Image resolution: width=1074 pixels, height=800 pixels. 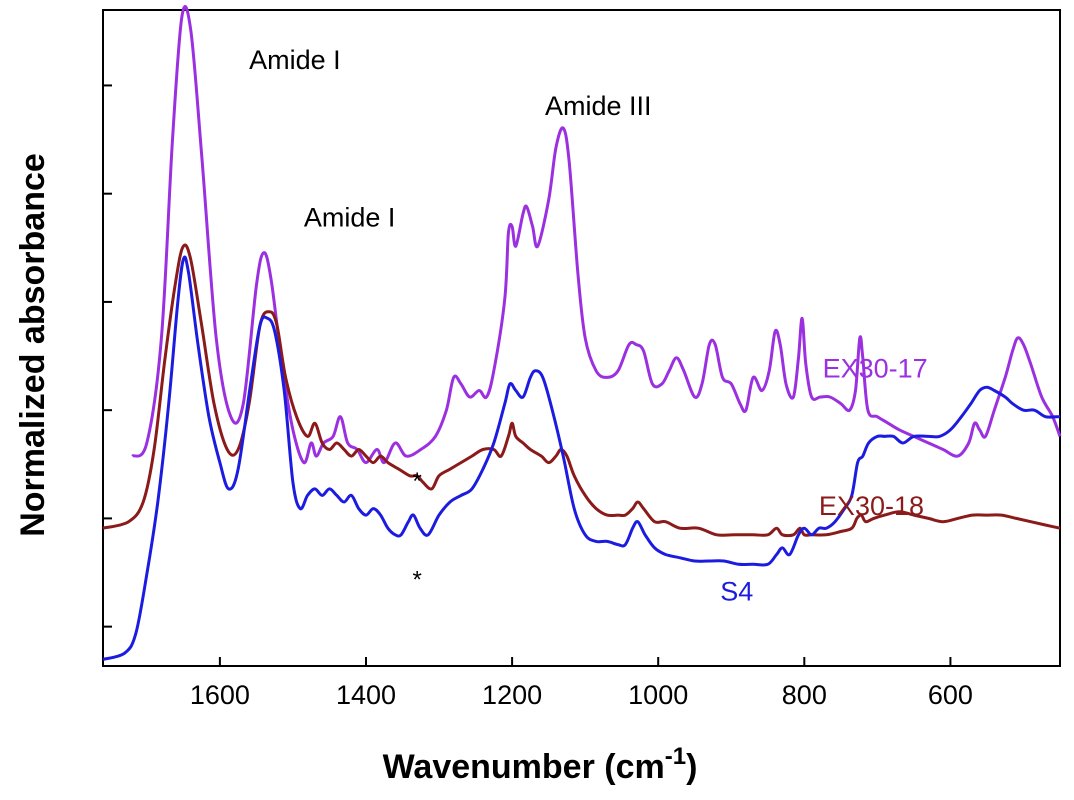 I want to click on x-tick-label: 600, so click(x=950, y=695).